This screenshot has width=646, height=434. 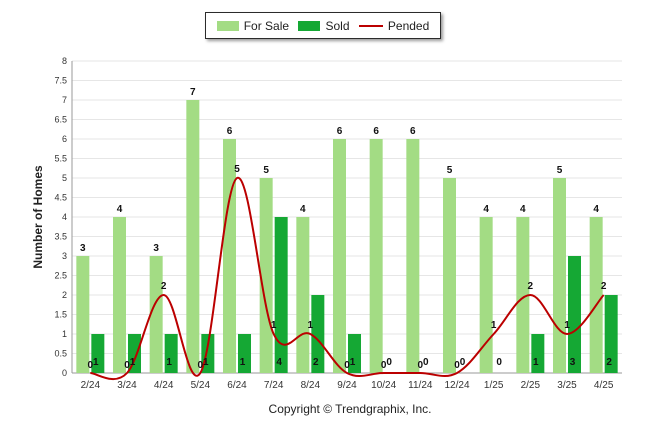 I want to click on y-tick-label: 2, so click(x=64, y=295).